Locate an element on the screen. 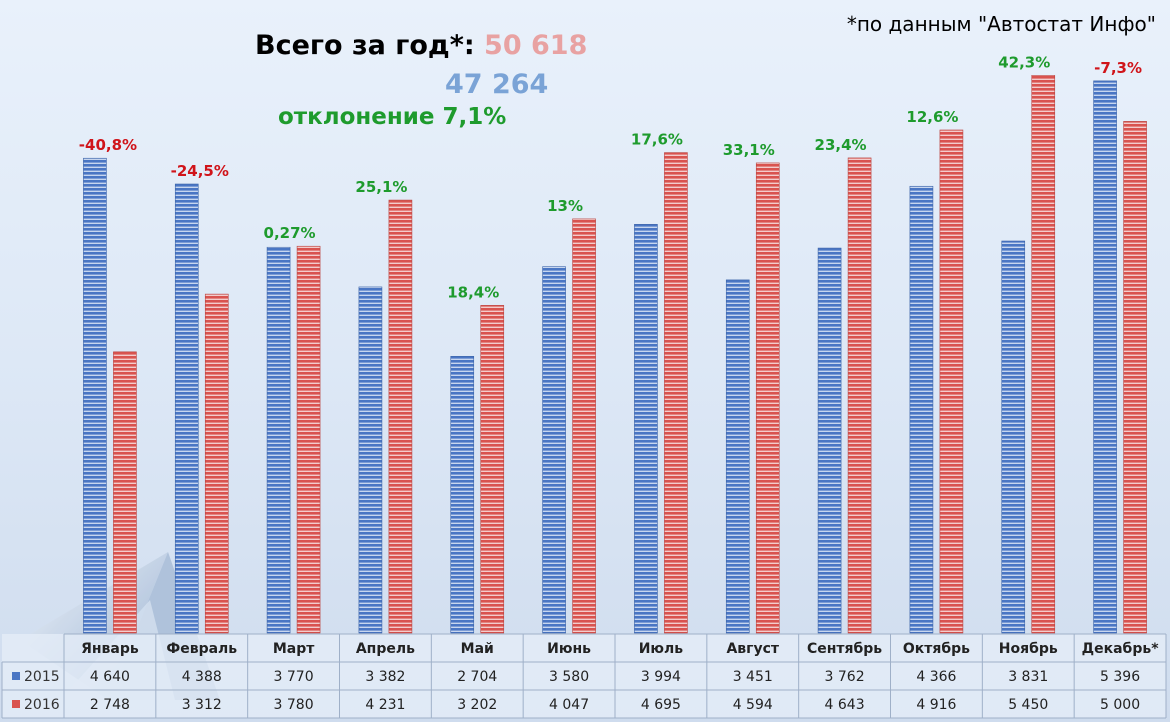 This screenshot has height=722, width=1170. table-cell-2015-12: 5 396 is located at coordinates (1120, 677).